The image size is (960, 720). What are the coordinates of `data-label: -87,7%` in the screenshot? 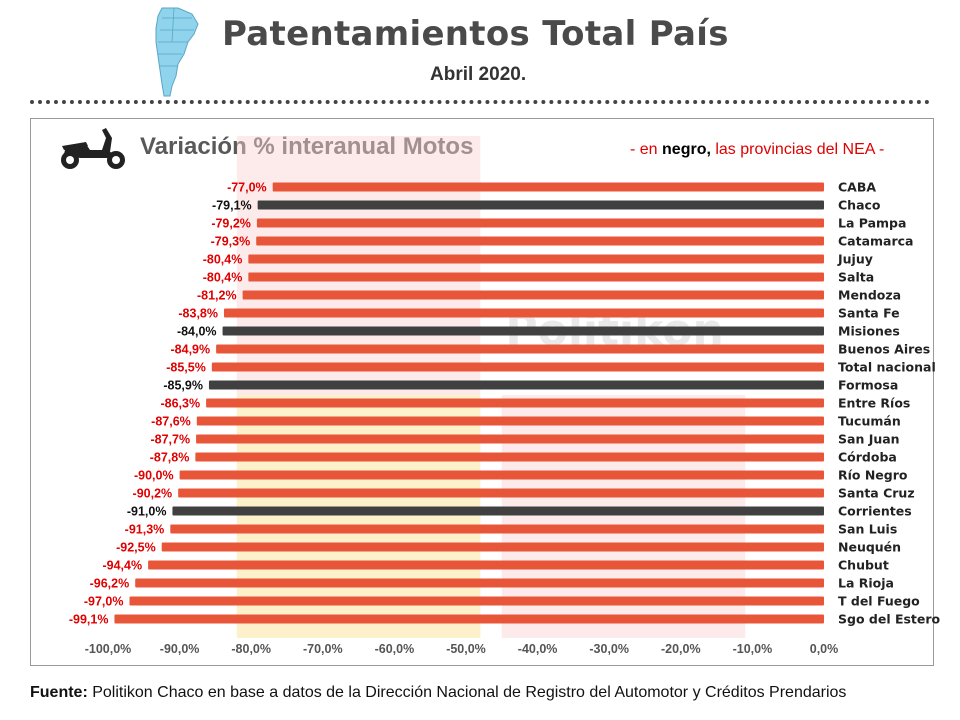 It's located at (170, 440).